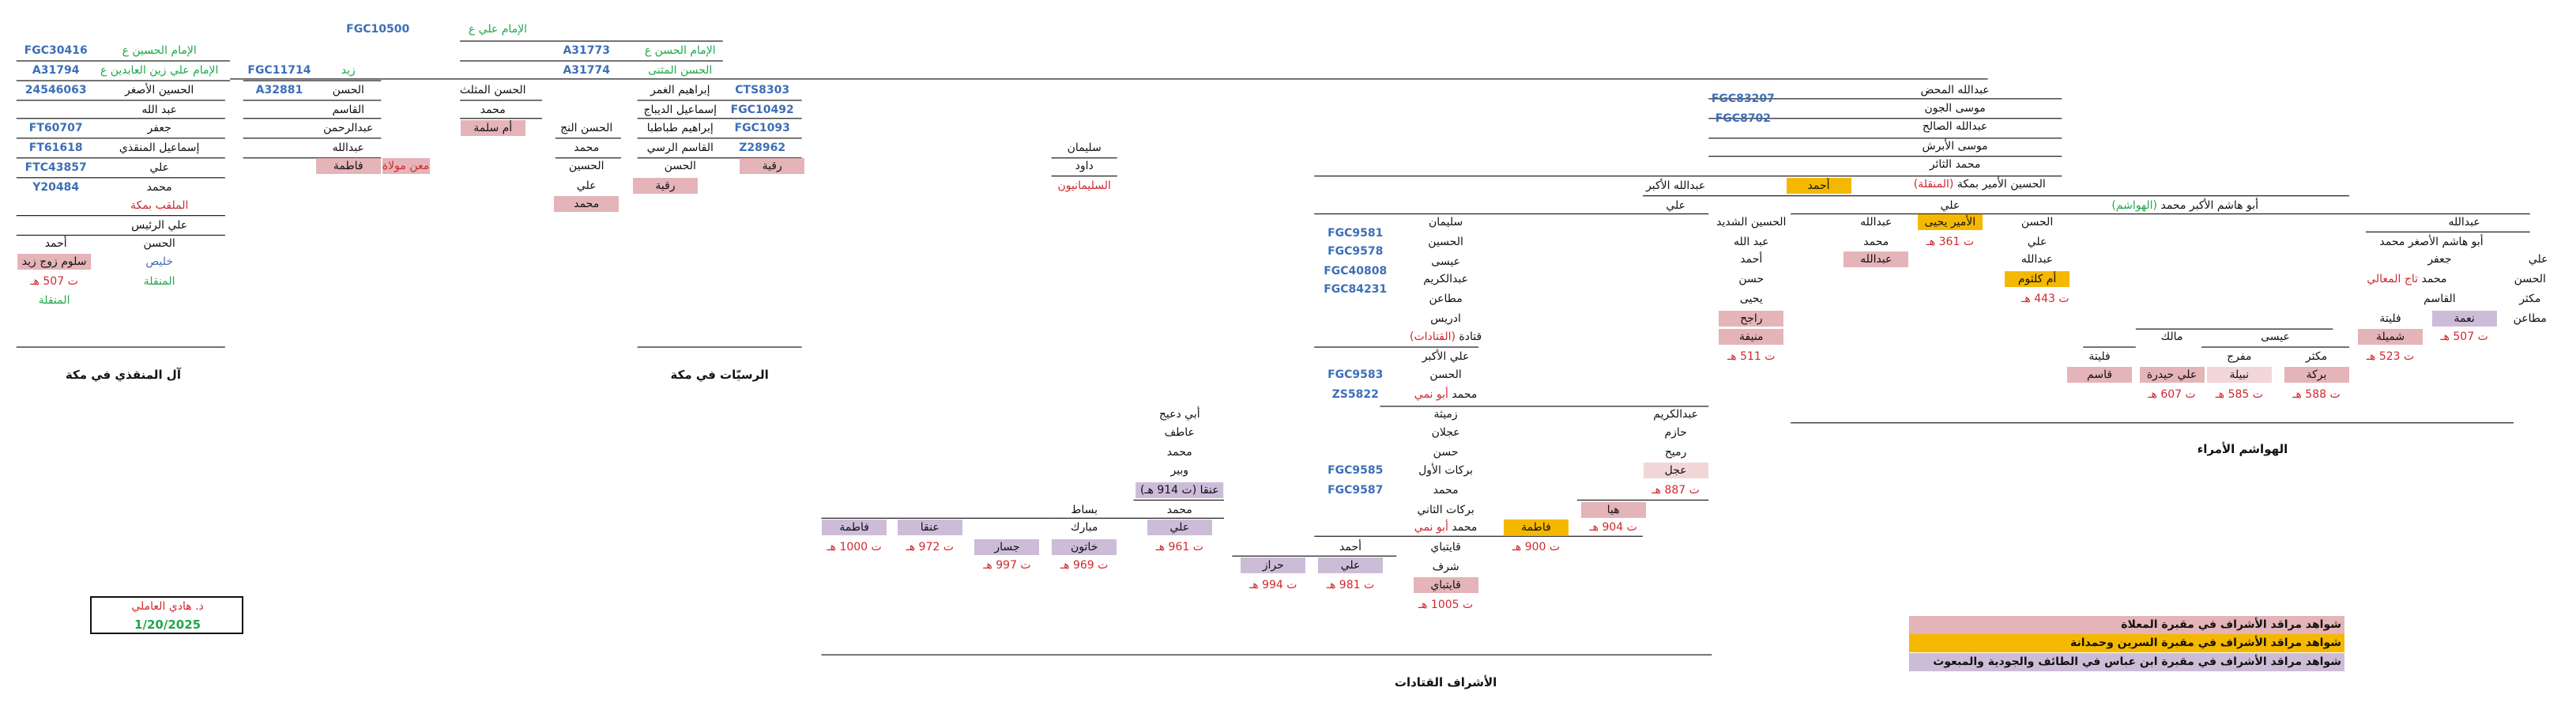 The image size is (2576, 714). What do you see at coordinates (159, 70) in the screenshot?
I see `node-label: الإمام علي زين العابدين ع` at bounding box center [159, 70].